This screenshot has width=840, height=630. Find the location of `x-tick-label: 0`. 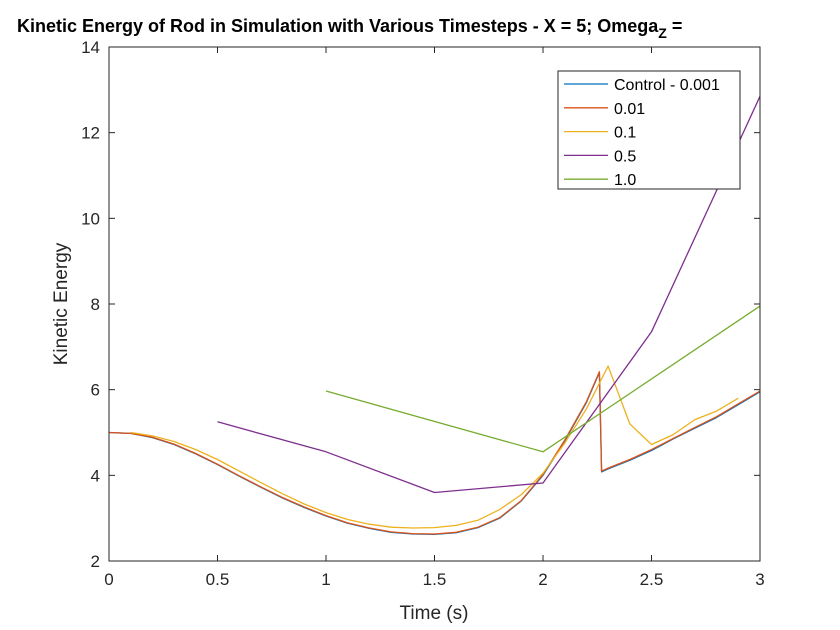

x-tick-label: 0 is located at coordinates (108, 579).